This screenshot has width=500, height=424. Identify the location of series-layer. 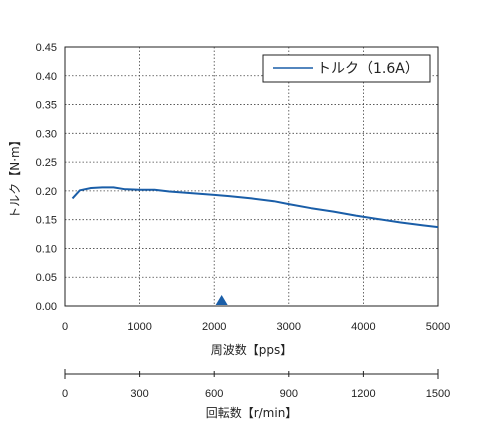
(255, 207).